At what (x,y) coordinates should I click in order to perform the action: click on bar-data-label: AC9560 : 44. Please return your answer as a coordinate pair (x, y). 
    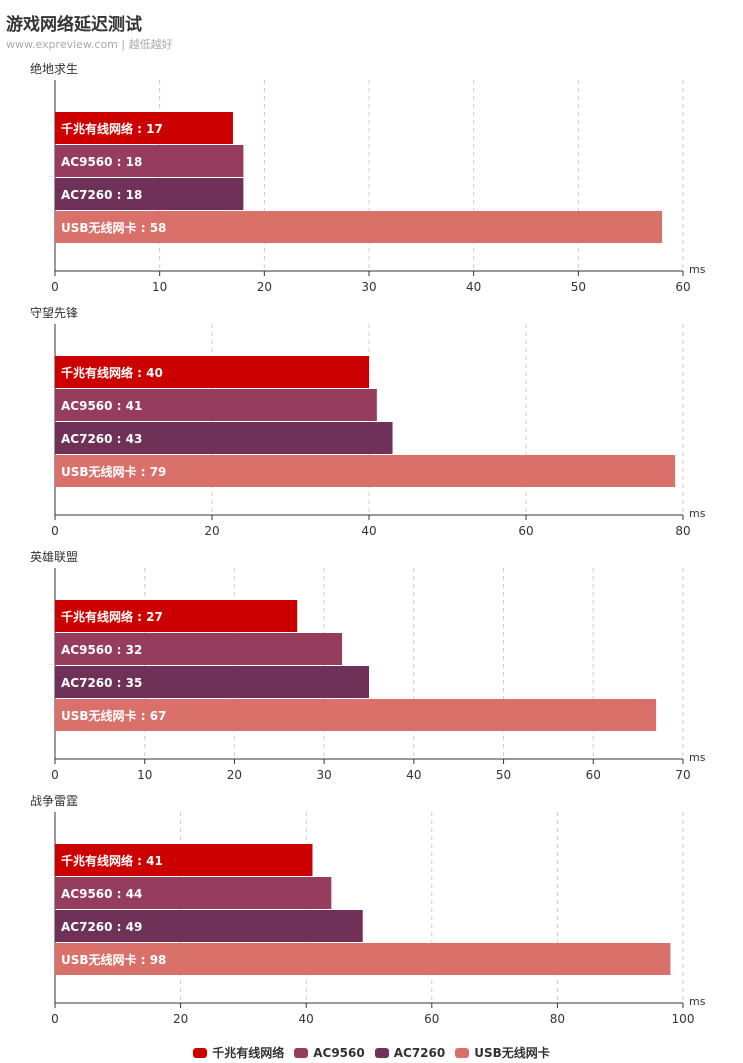
    Looking at the image, I should click on (101, 894).